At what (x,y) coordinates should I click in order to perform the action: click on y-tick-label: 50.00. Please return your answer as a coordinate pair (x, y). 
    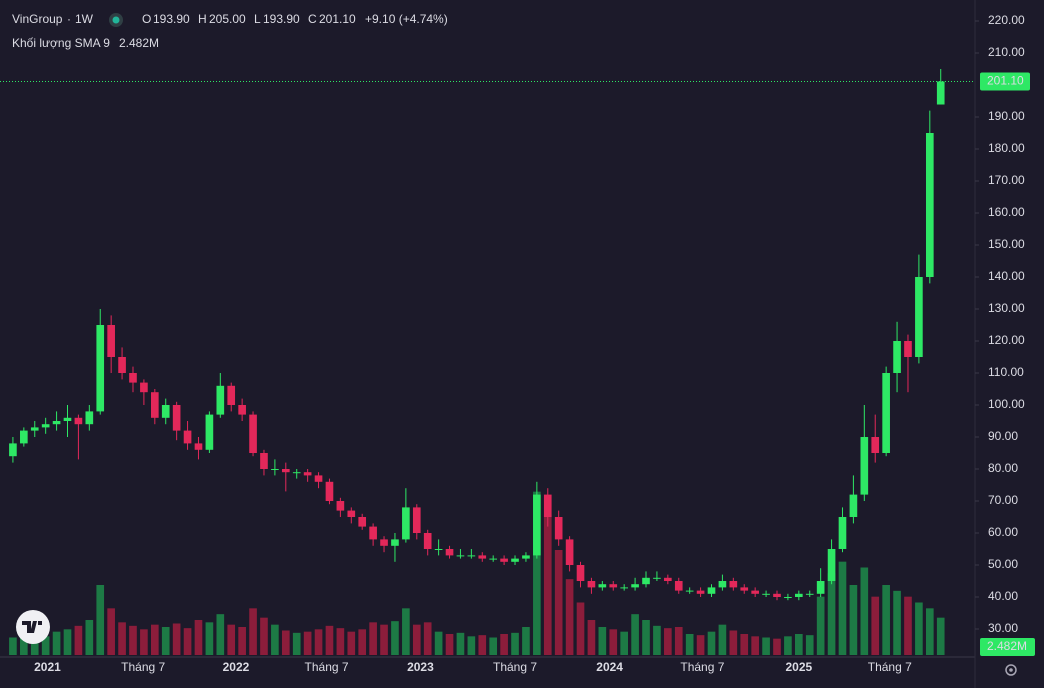
    Looking at the image, I should click on (1003, 564).